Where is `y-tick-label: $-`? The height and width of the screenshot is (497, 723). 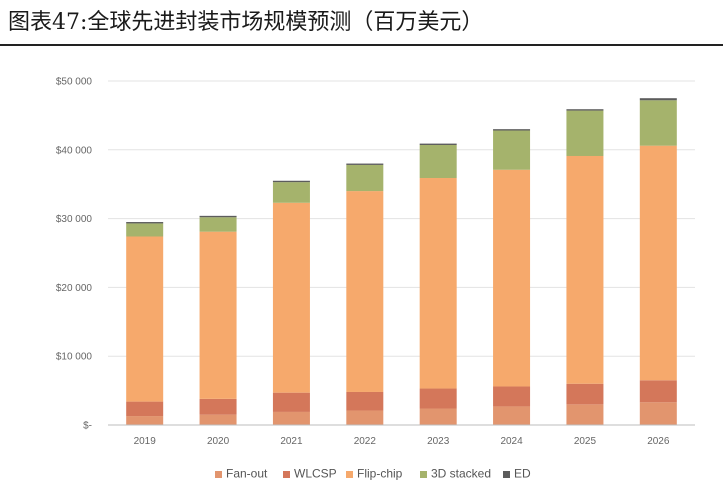
y-tick-label: $- is located at coordinates (87, 426).